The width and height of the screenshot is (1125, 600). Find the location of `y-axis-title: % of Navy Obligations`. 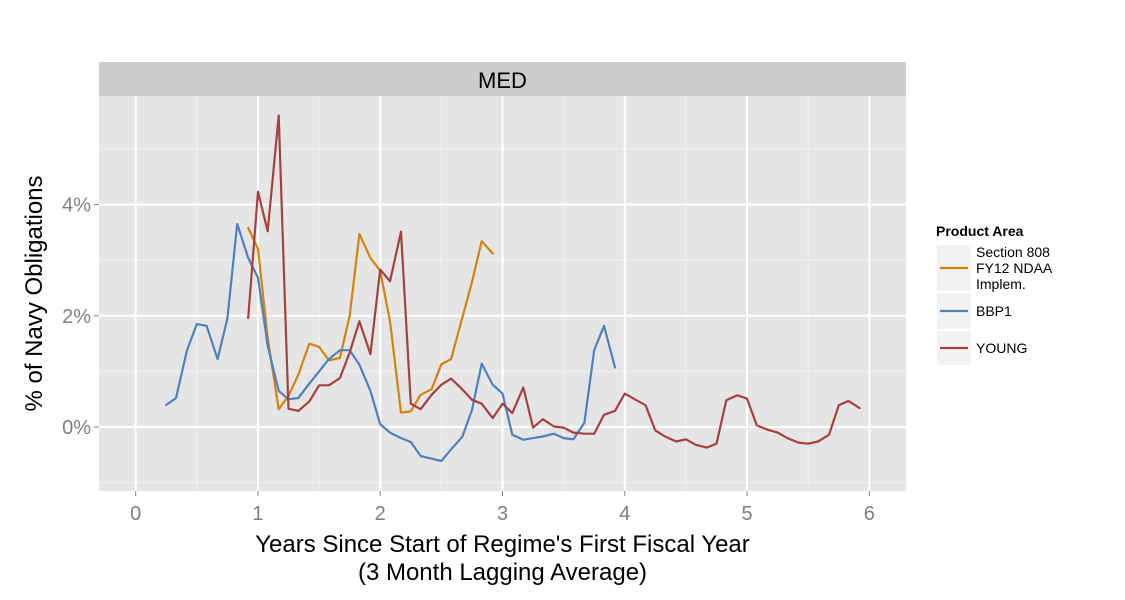

y-axis-title: % of Navy Obligations is located at coordinates (34, 293).